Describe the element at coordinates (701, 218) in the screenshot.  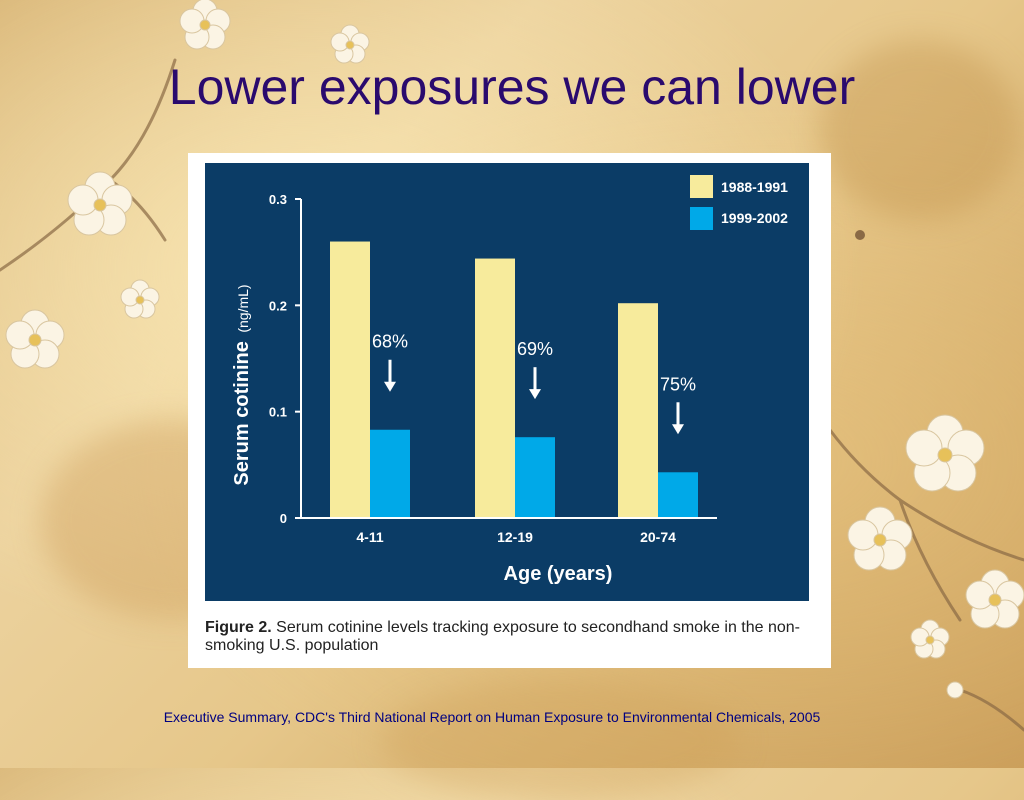
I see `legend-swatch-1999-2002` at that location.